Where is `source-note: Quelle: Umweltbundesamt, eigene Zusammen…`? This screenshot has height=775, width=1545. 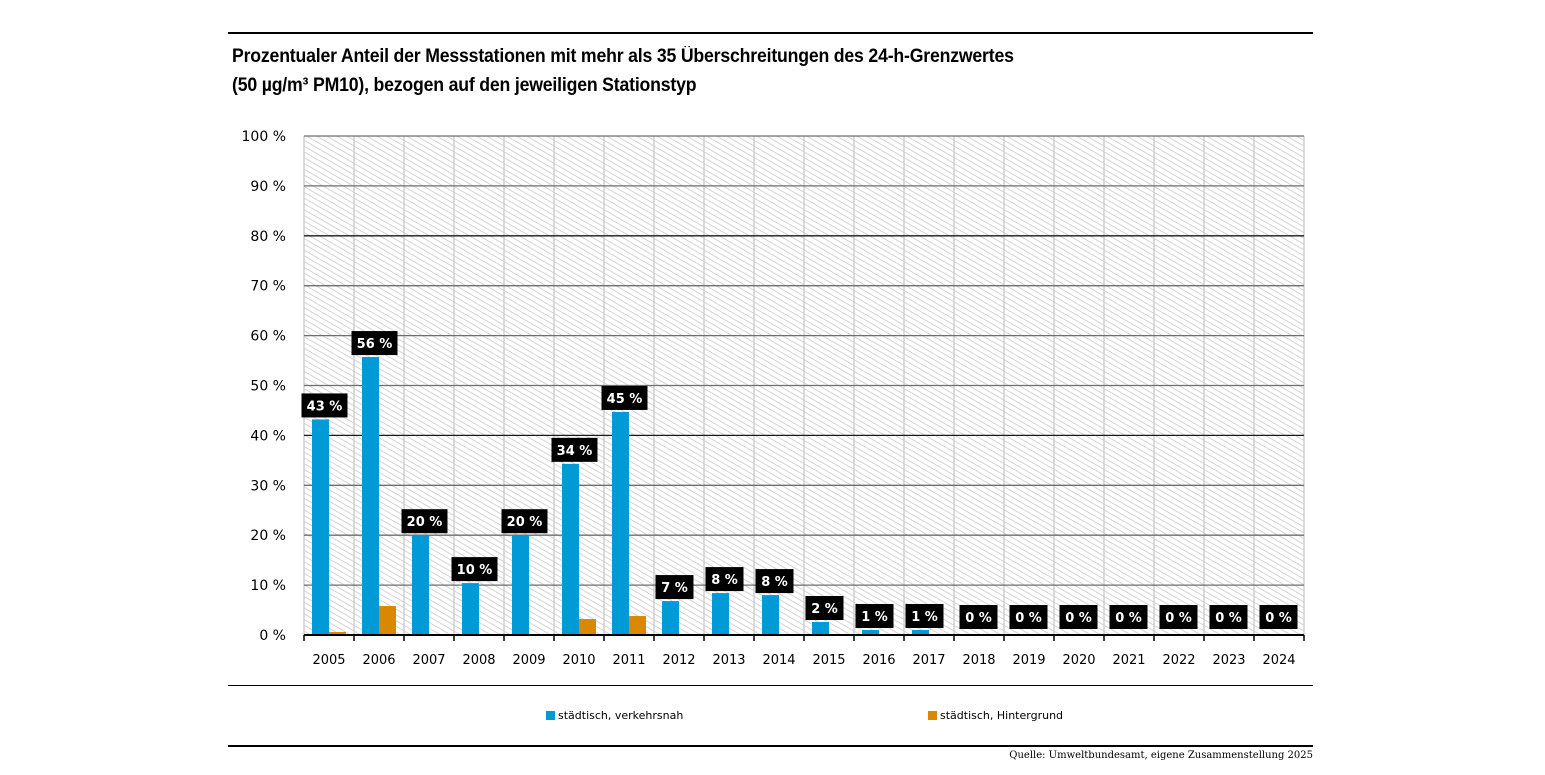
source-note: Quelle: Umweltbundesamt, eigene Zusammen… is located at coordinates (1161, 755).